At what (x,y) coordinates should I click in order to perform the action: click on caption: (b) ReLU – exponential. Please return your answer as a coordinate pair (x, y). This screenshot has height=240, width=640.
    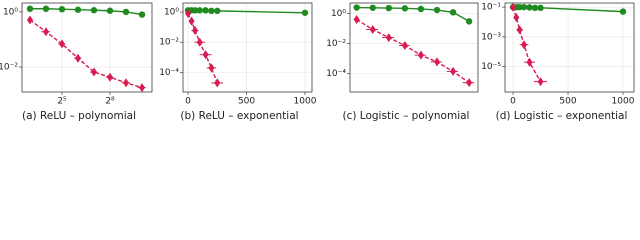
    Looking at the image, I should click on (239, 116).